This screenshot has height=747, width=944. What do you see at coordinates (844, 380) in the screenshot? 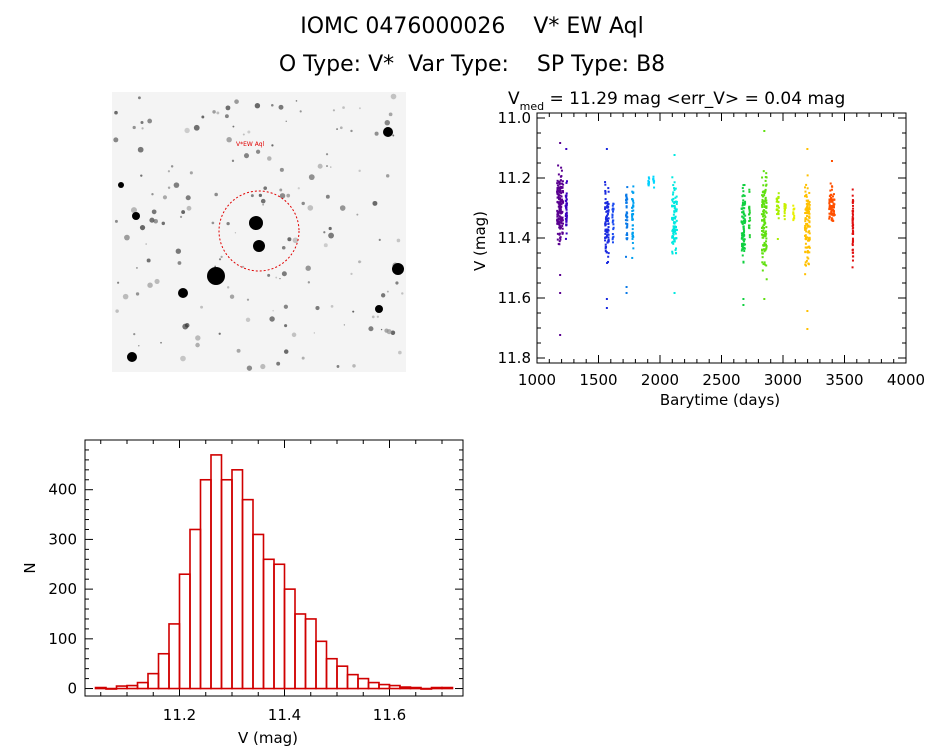
I see `xtick-label: 3500` at bounding box center [844, 380].